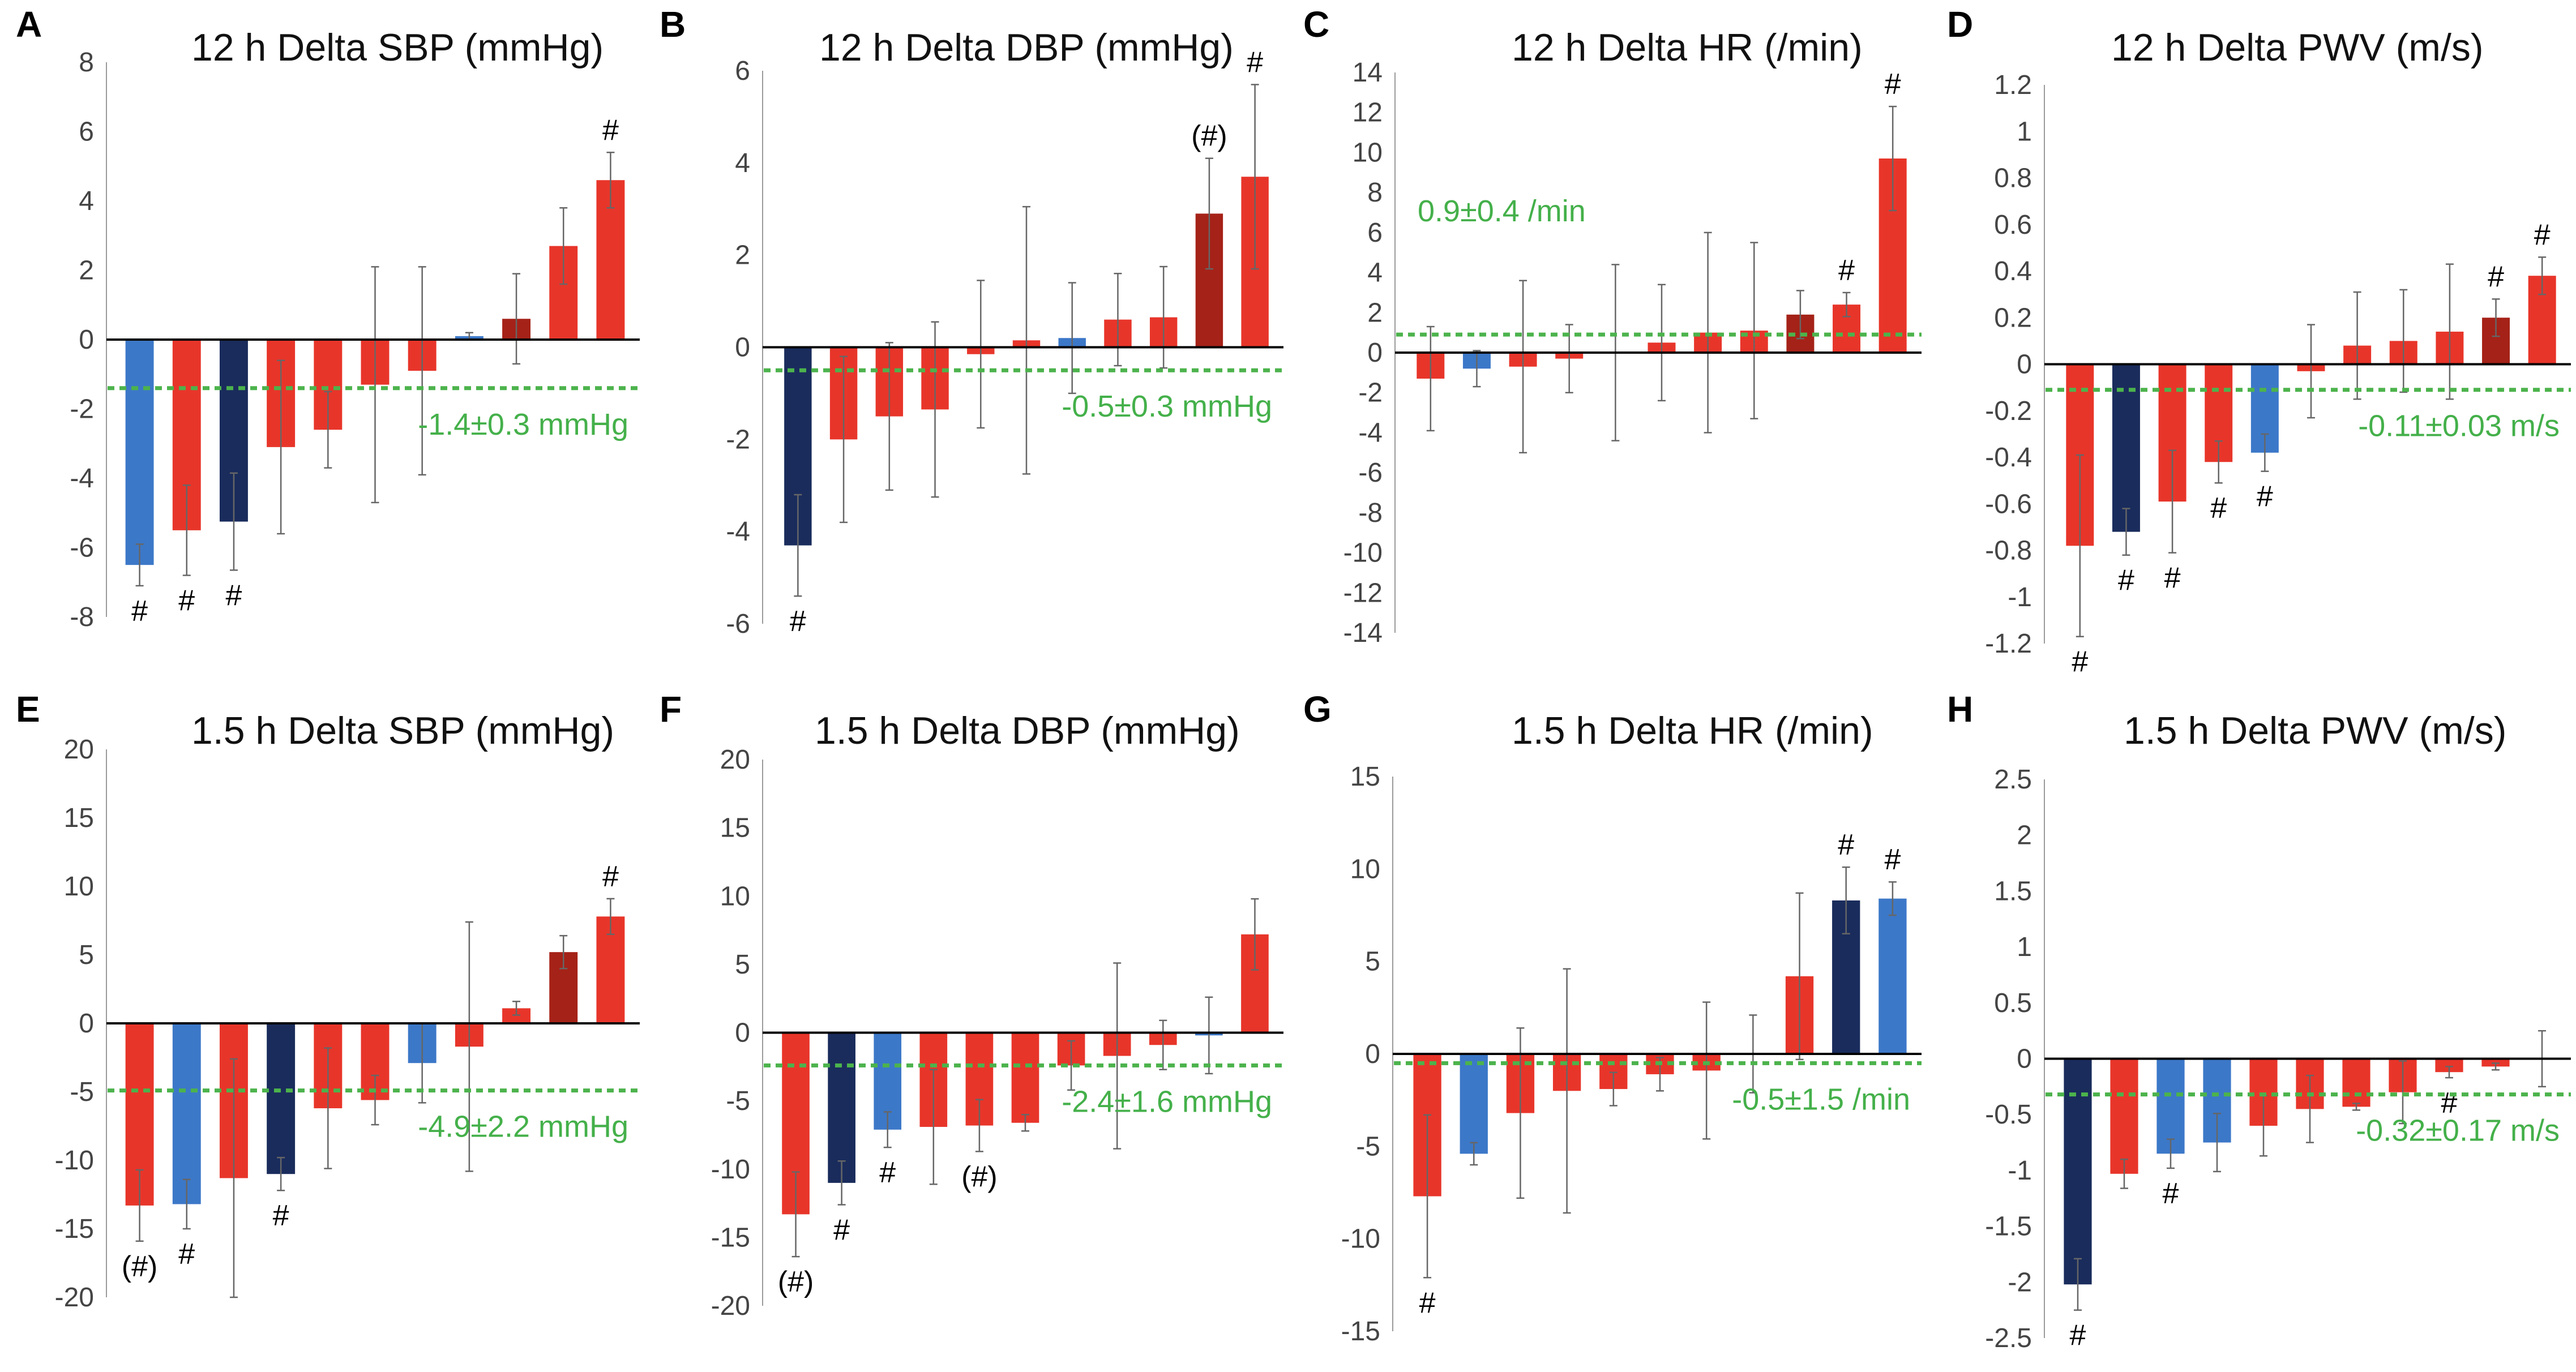 The width and height of the screenshot is (2576, 1372). Describe the element at coordinates (2008, 1115) in the screenshot. I see `y-tick-label: -0.5` at that location.